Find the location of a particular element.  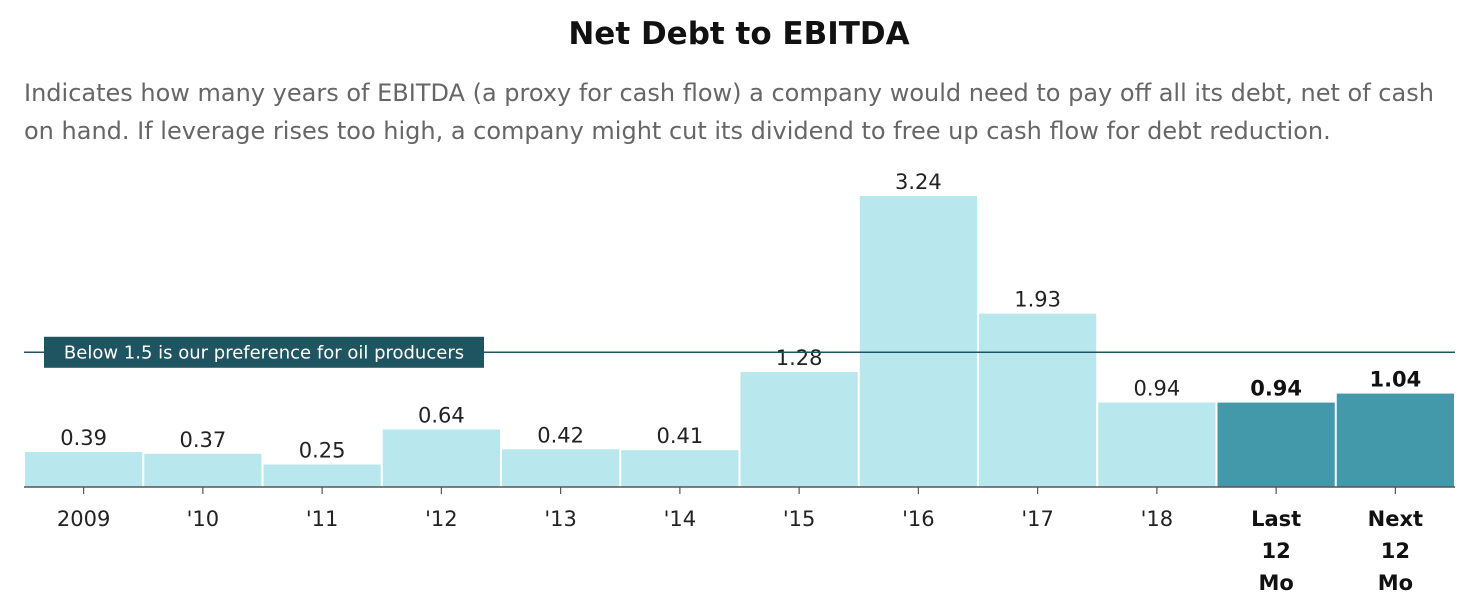

value-label: 1.93 is located at coordinates (1037, 300).